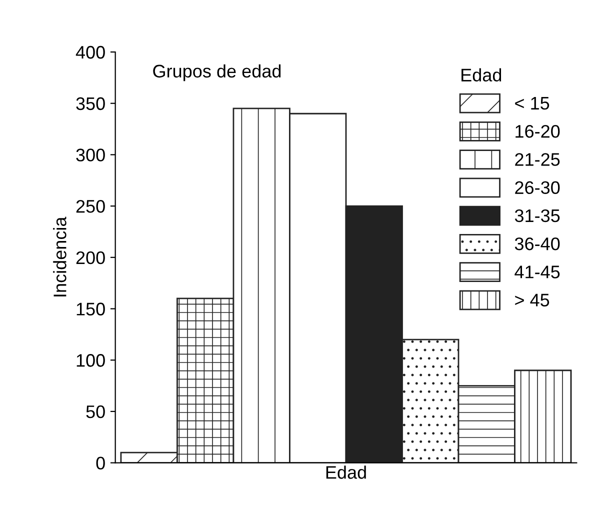 This screenshot has width=607, height=520. Describe the element at coordinates (346, 472) in the screenshot. I see `x-axis-title: Edad` at that location.